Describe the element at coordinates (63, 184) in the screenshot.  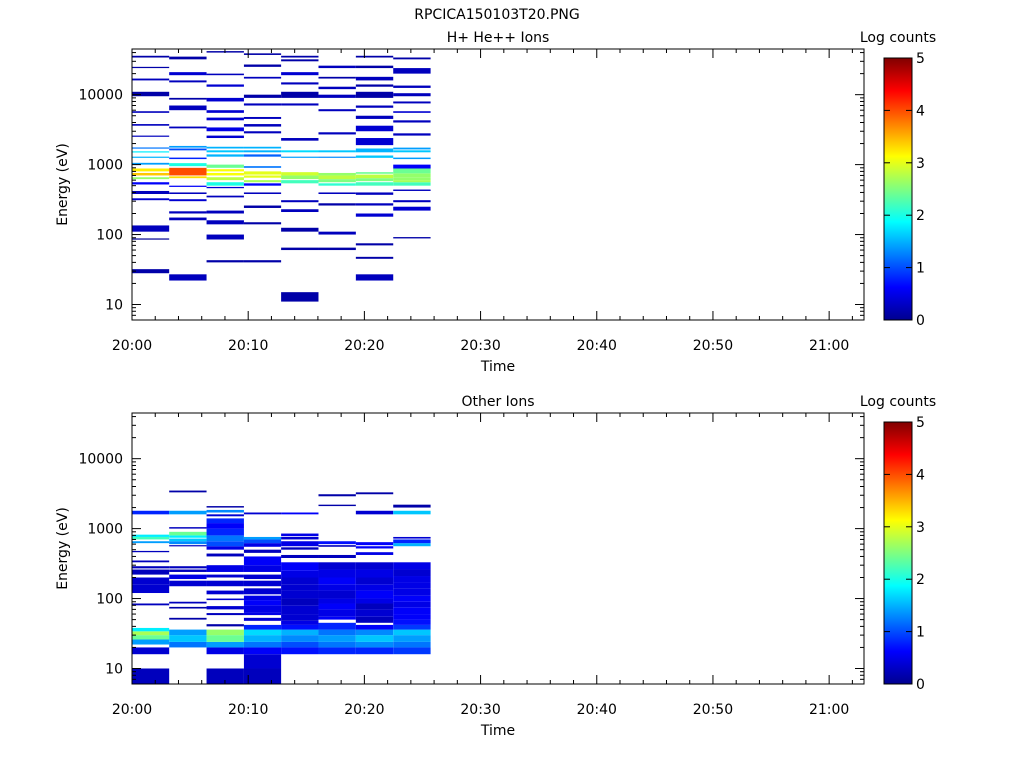
I see `y-axis-label: Energy (eV)` at that location.